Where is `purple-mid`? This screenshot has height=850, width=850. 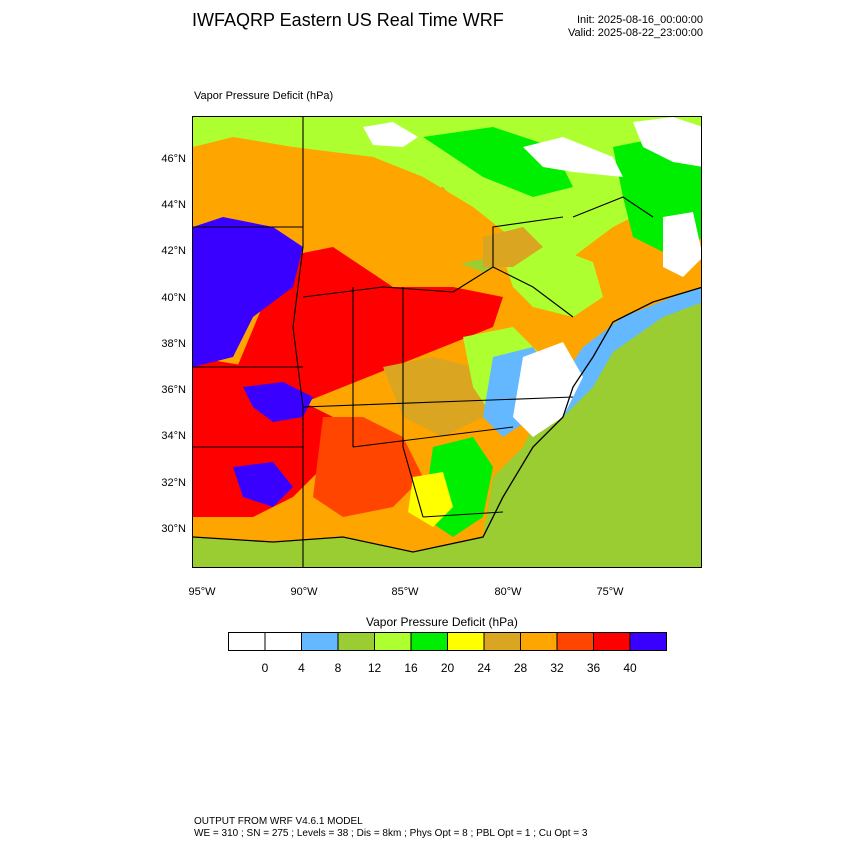 purple-mid is located at coordinates (278, 402).